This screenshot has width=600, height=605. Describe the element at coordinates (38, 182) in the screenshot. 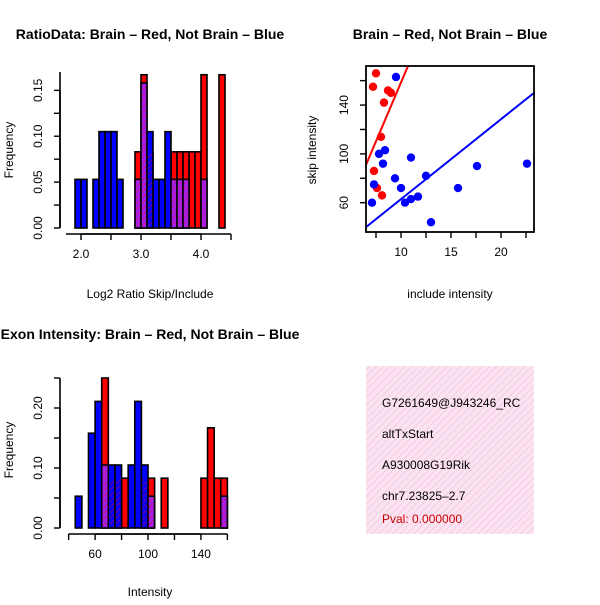

I see `ratio-y-tick-label: 0.05` at that location.